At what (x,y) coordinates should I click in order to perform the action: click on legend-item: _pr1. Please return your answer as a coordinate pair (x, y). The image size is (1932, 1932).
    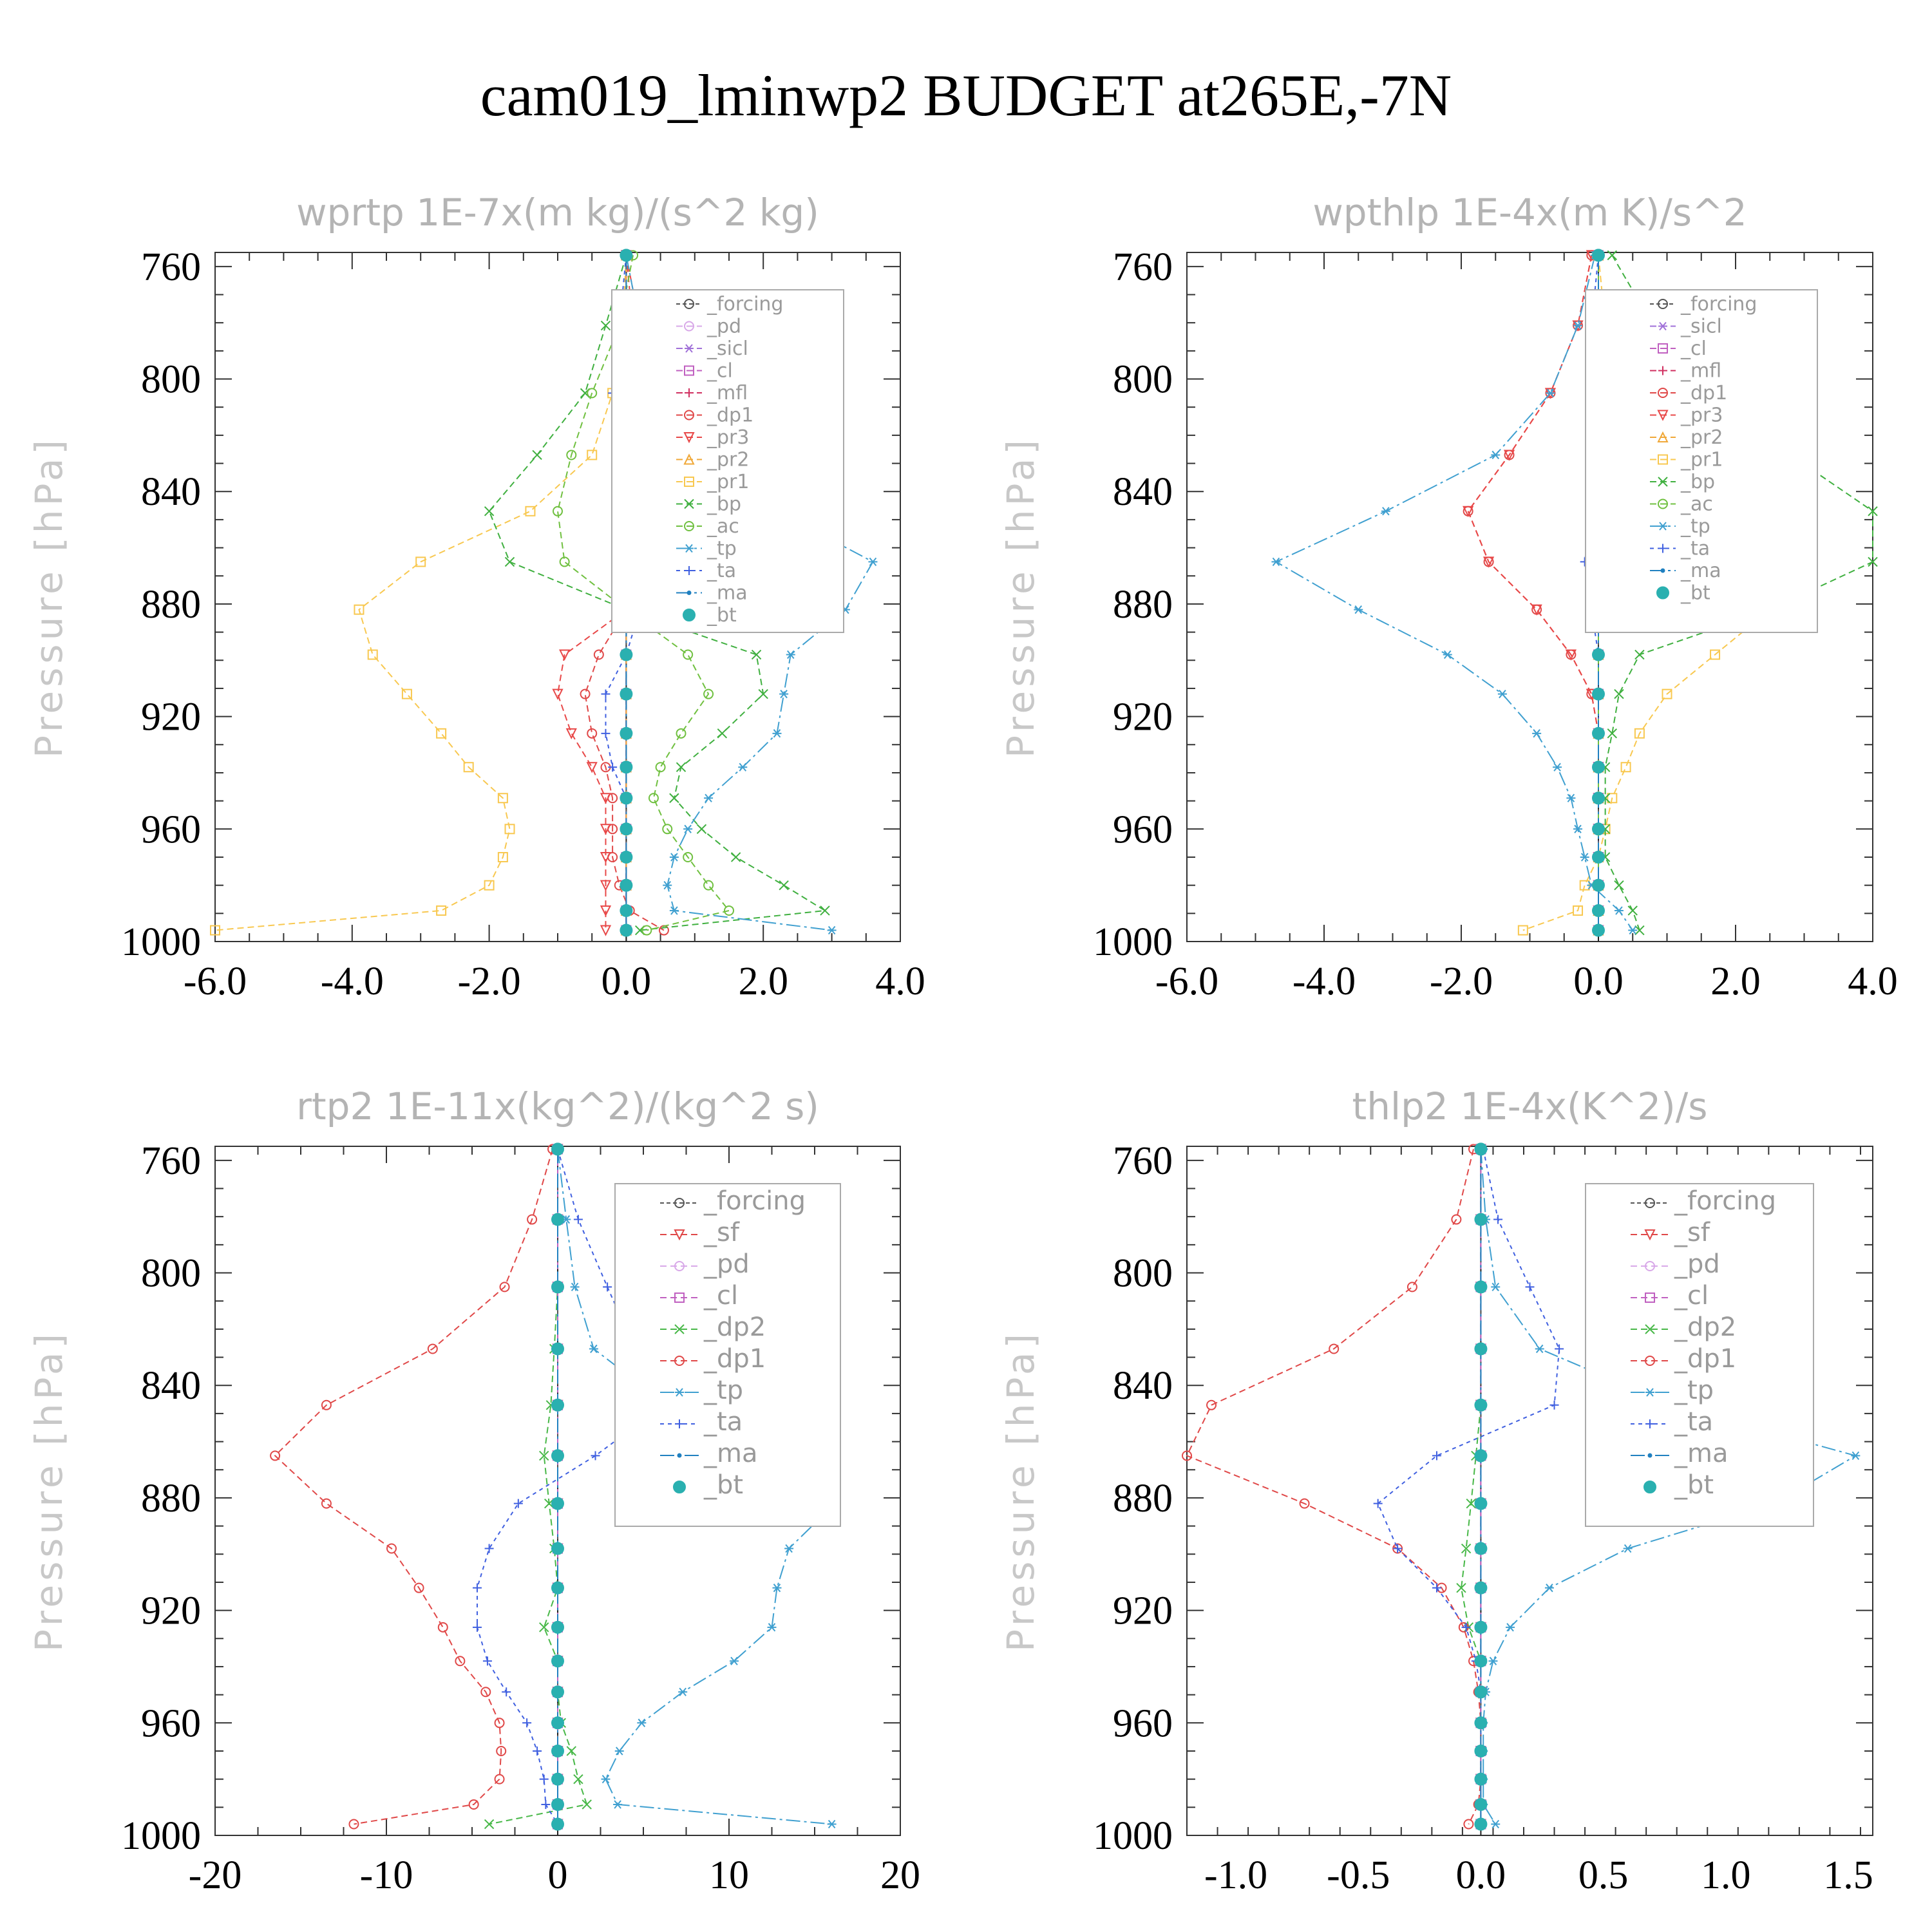
    Looking at the image, I should click on (713, 482).